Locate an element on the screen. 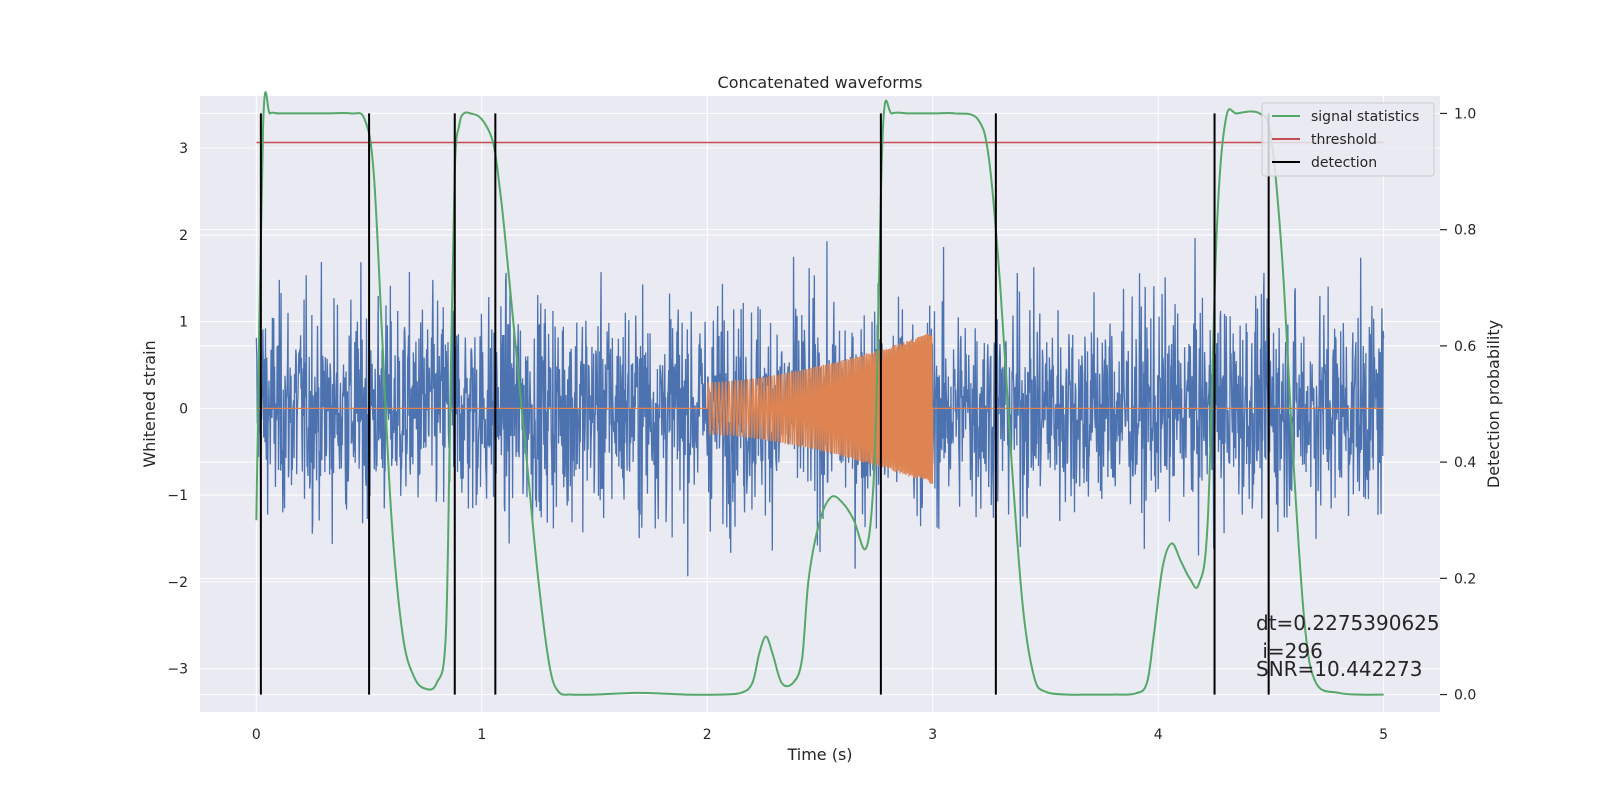 Image resolution: width=1600 pixels, height=800 pixels. x-tick-label: 3 is located at coordinates (932, 735).